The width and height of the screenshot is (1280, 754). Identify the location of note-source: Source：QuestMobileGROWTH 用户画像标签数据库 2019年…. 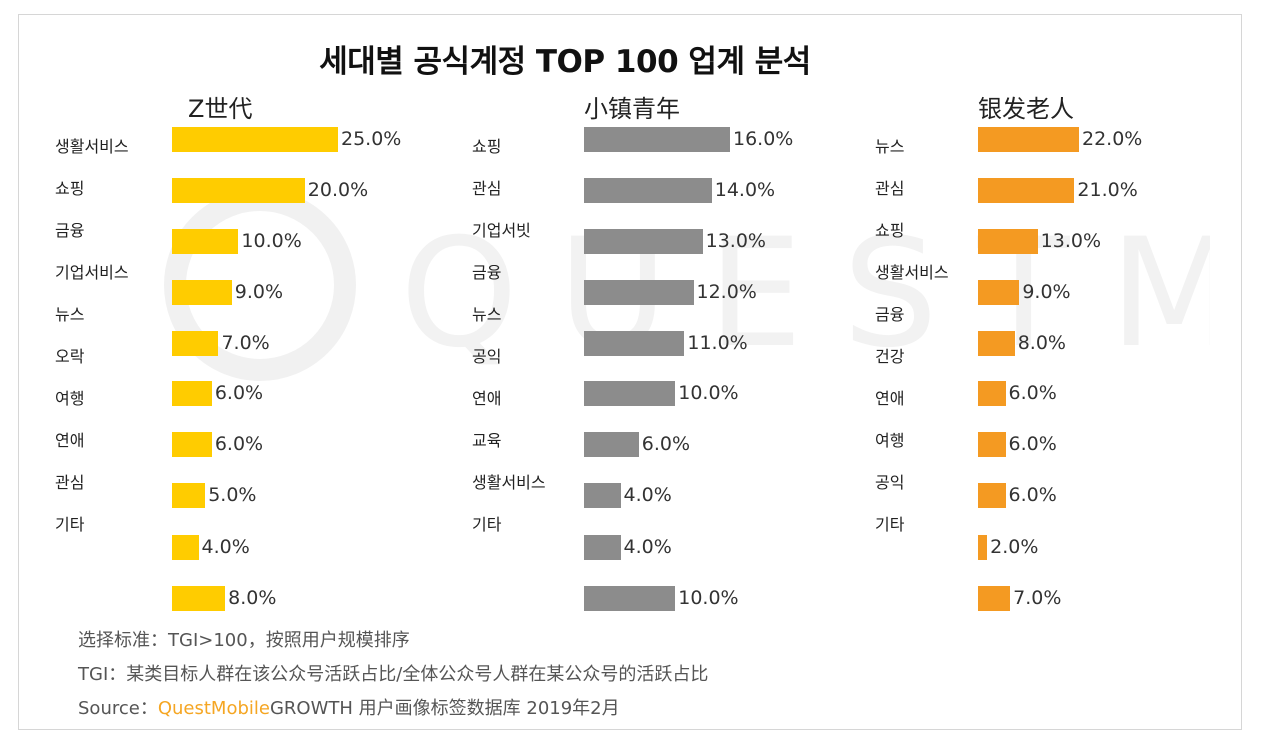
(349, 707).